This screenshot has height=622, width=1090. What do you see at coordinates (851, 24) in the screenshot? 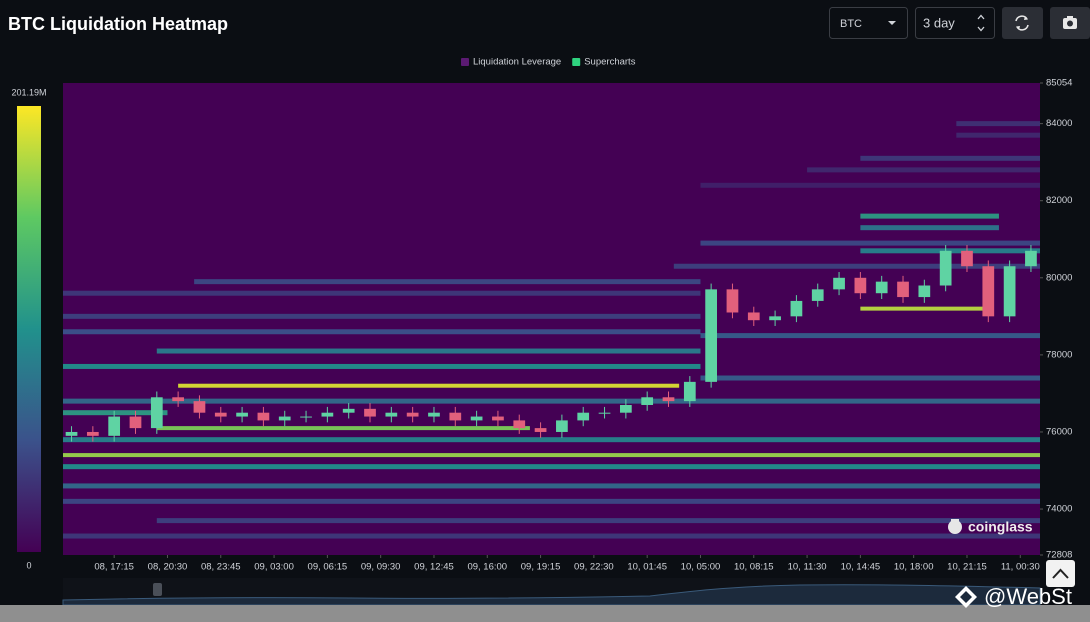
I see `select-value: BTC` at bounding box center [851, 24].